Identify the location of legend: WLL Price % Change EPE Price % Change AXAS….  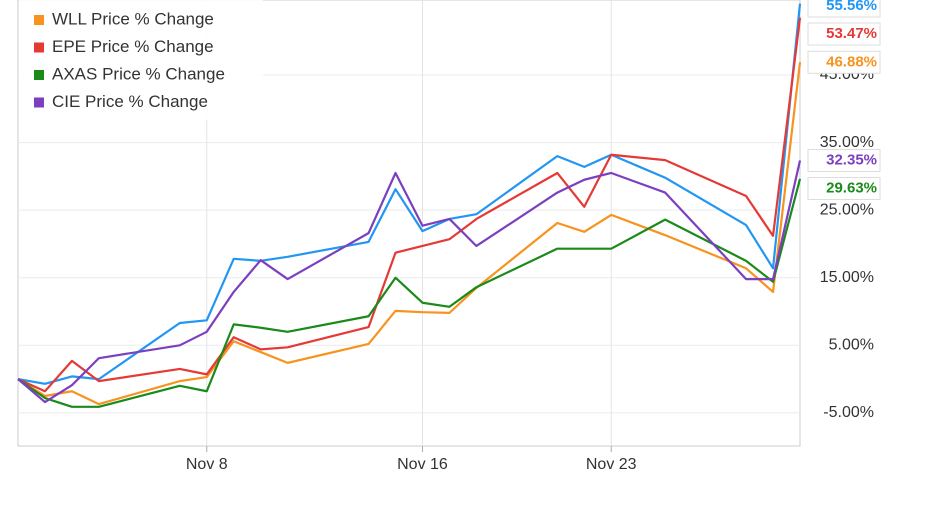
(141, 60).